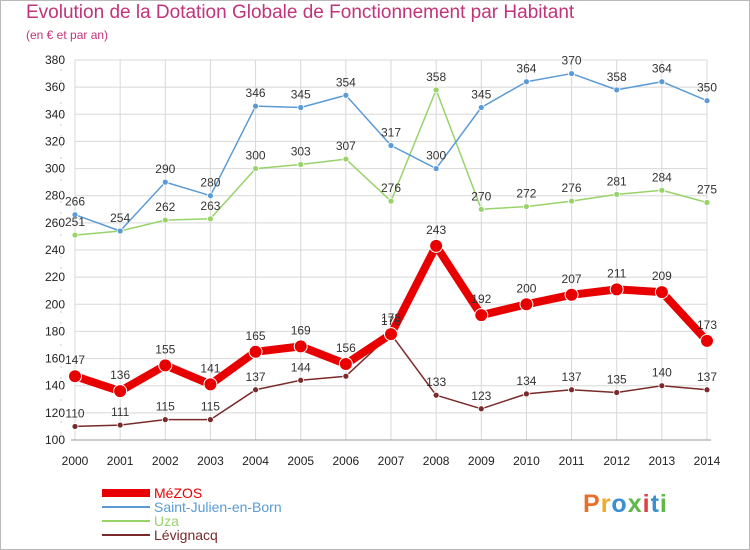 The height and width of the screenshot is (550, 750). I want to click on data-label: 307, so click(346, 146).